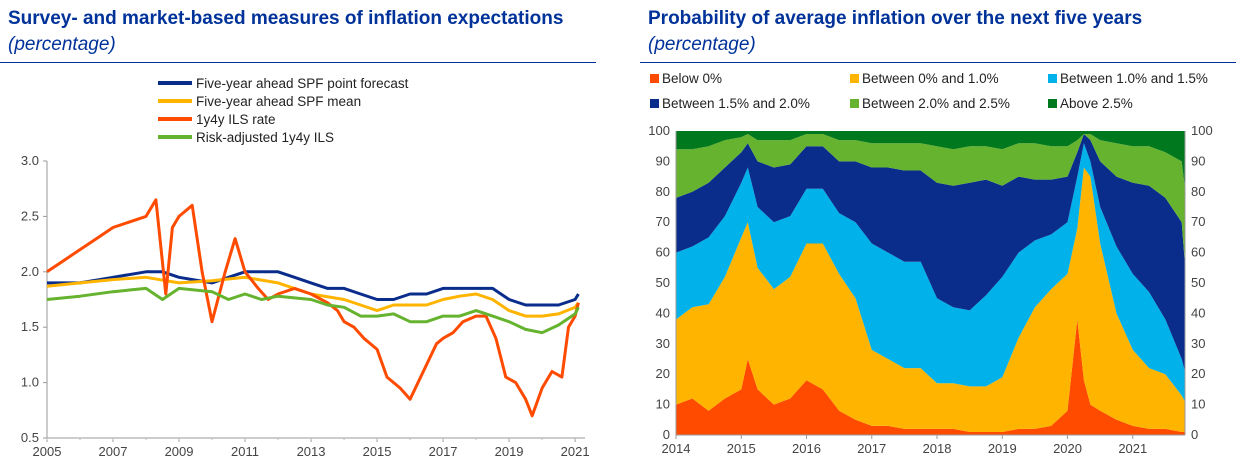 The height and width of the screenshot is (467, 1240). What do you see at coordinates (663, 221) in the screenshot?
I see `right-y-tick-label-left: 70` at bounding box center [663, 221].